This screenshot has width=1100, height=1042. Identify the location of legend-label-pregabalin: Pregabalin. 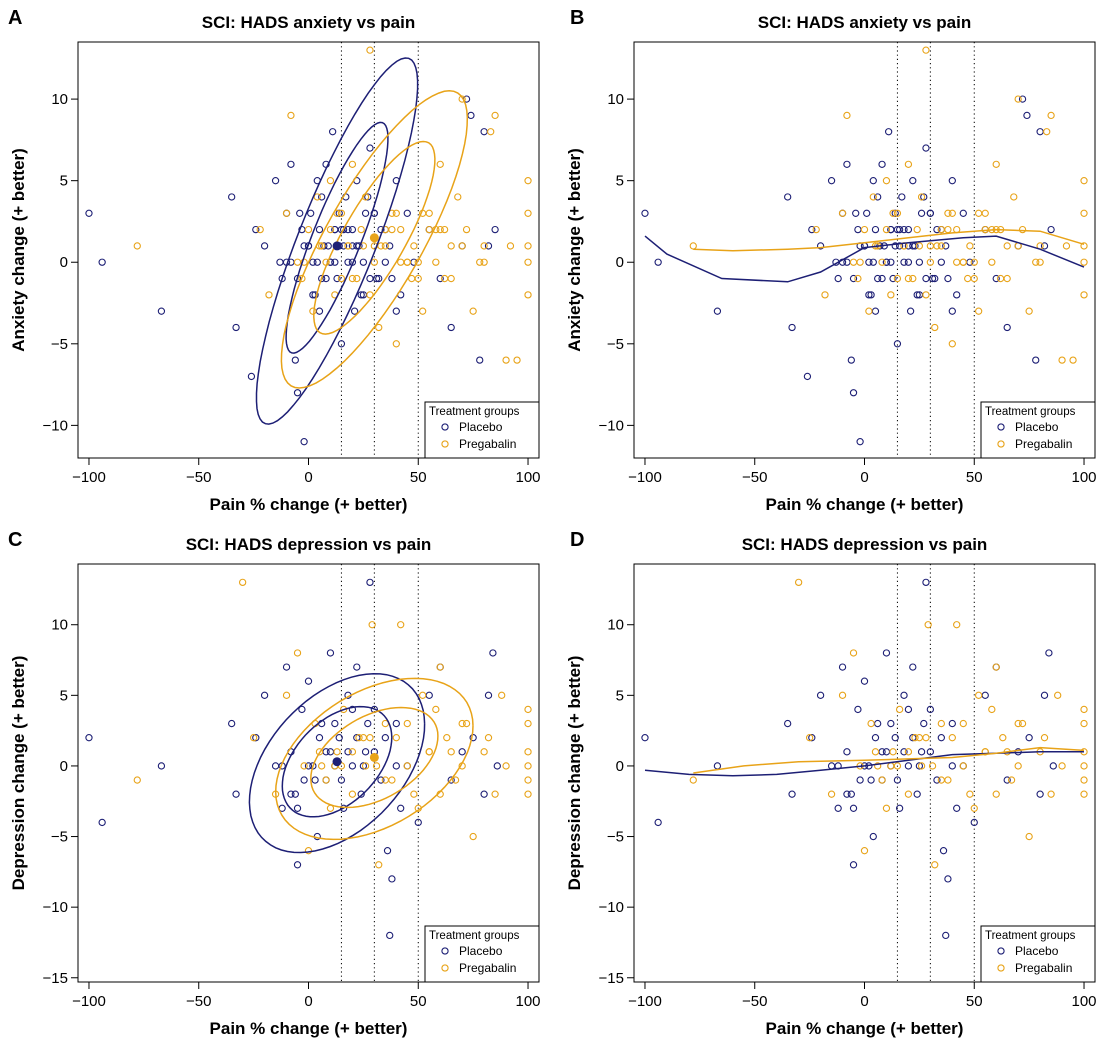
(1043, 968).